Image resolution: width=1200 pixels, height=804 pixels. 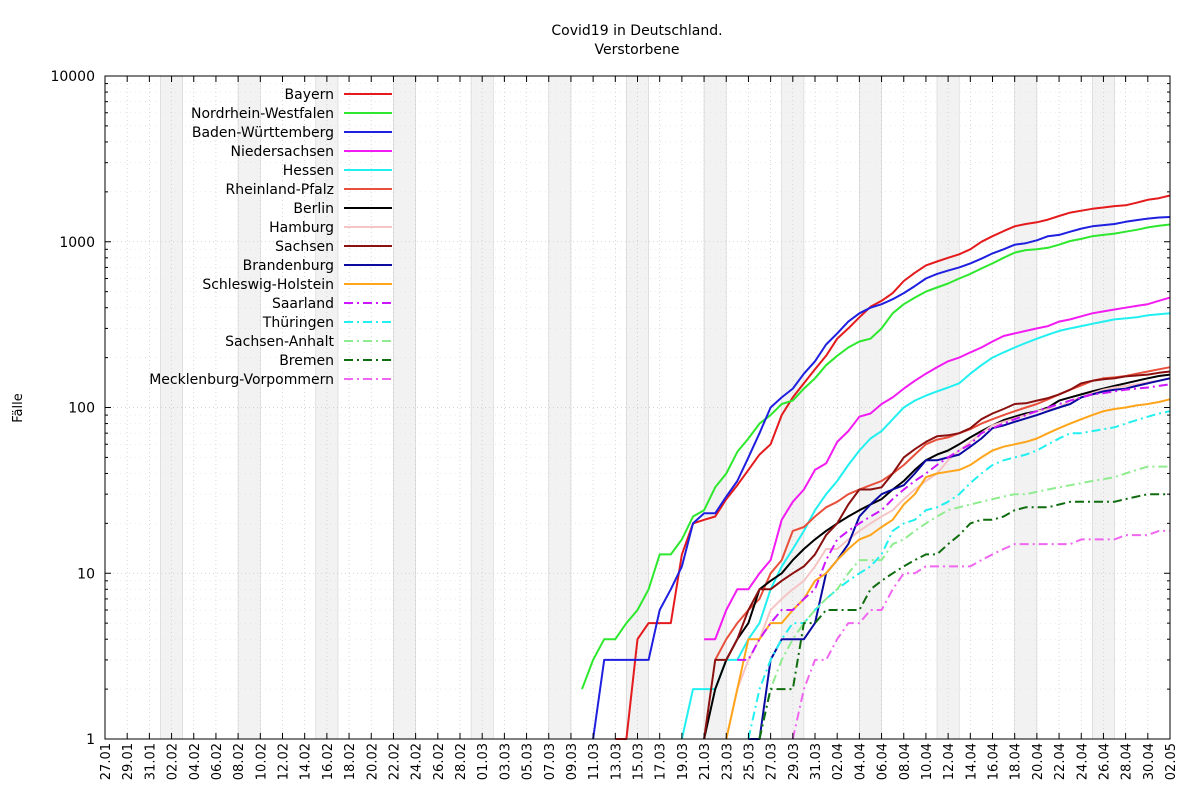 What do you see at coordinates (661, 761) in the screenshot?
I see `x-tick-label: 17.03` at bounding box center [661, 761].